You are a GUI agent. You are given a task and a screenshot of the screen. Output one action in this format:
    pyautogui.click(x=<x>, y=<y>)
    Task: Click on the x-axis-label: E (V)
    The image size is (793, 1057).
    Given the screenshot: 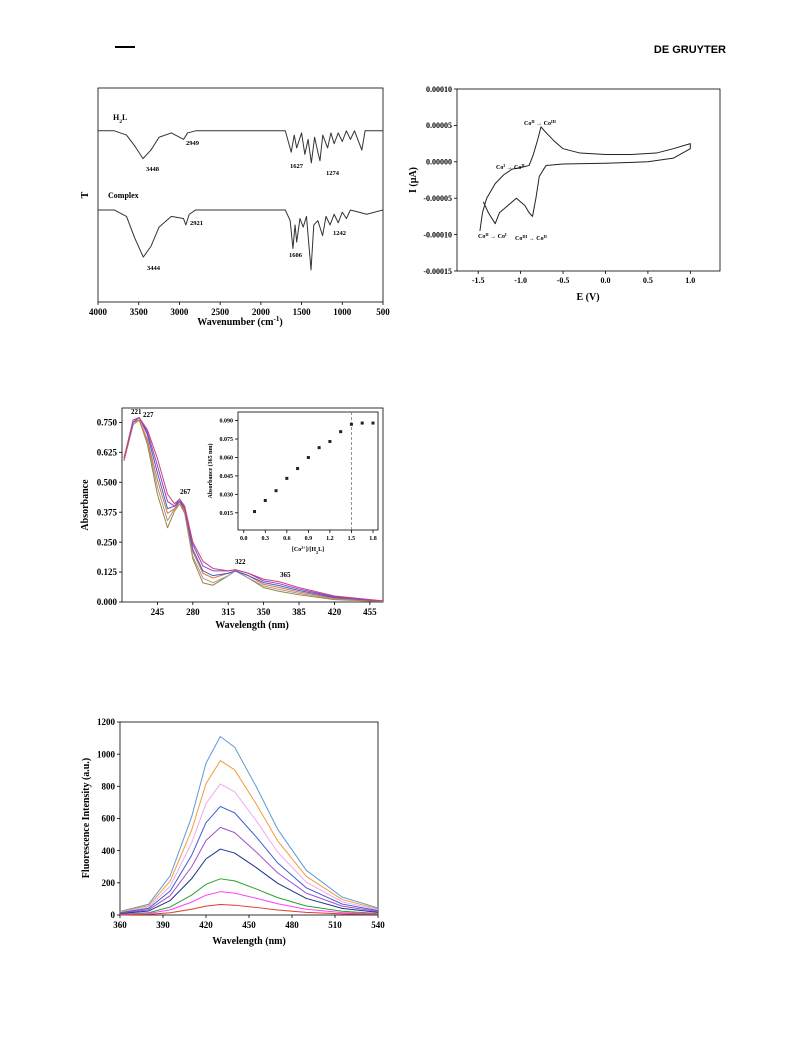 What is the action you would take?
    pyautogui.click(x=587, y=297)
    